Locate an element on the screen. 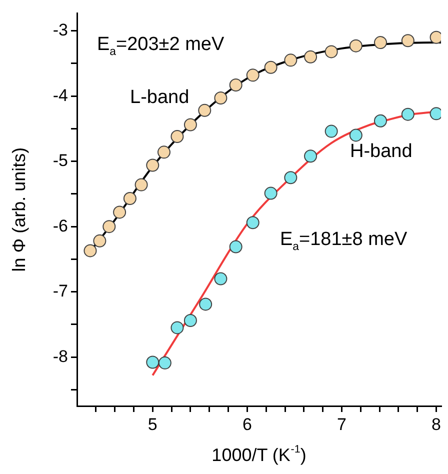 The width and height of the screenshot is (448, 474). annotation: H-band is located at coordinates (381, 151).